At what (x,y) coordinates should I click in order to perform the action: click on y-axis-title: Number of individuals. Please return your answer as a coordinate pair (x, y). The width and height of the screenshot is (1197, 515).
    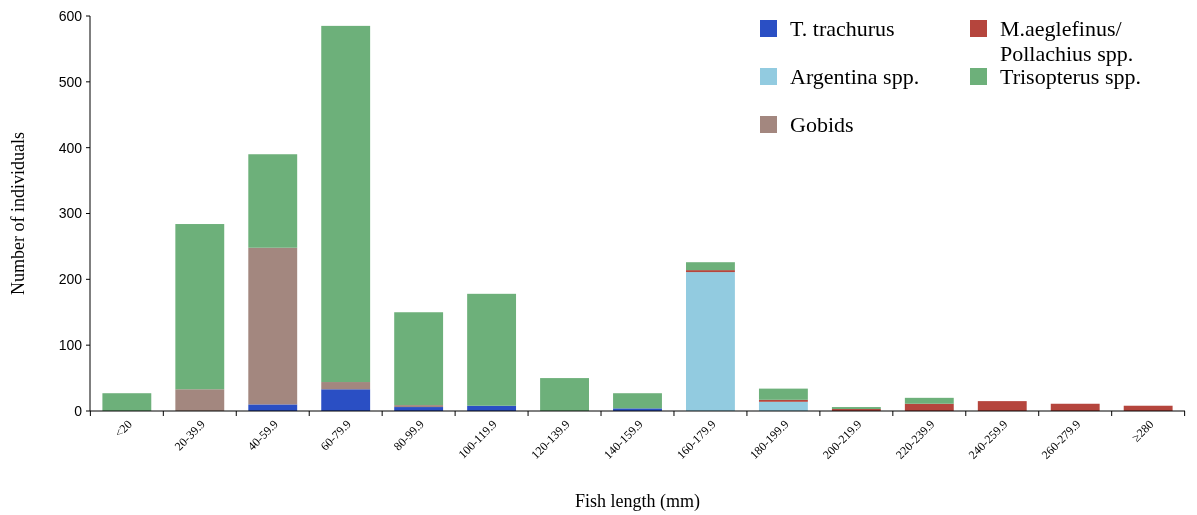
    Looking at the image, I should click on (18, 213).